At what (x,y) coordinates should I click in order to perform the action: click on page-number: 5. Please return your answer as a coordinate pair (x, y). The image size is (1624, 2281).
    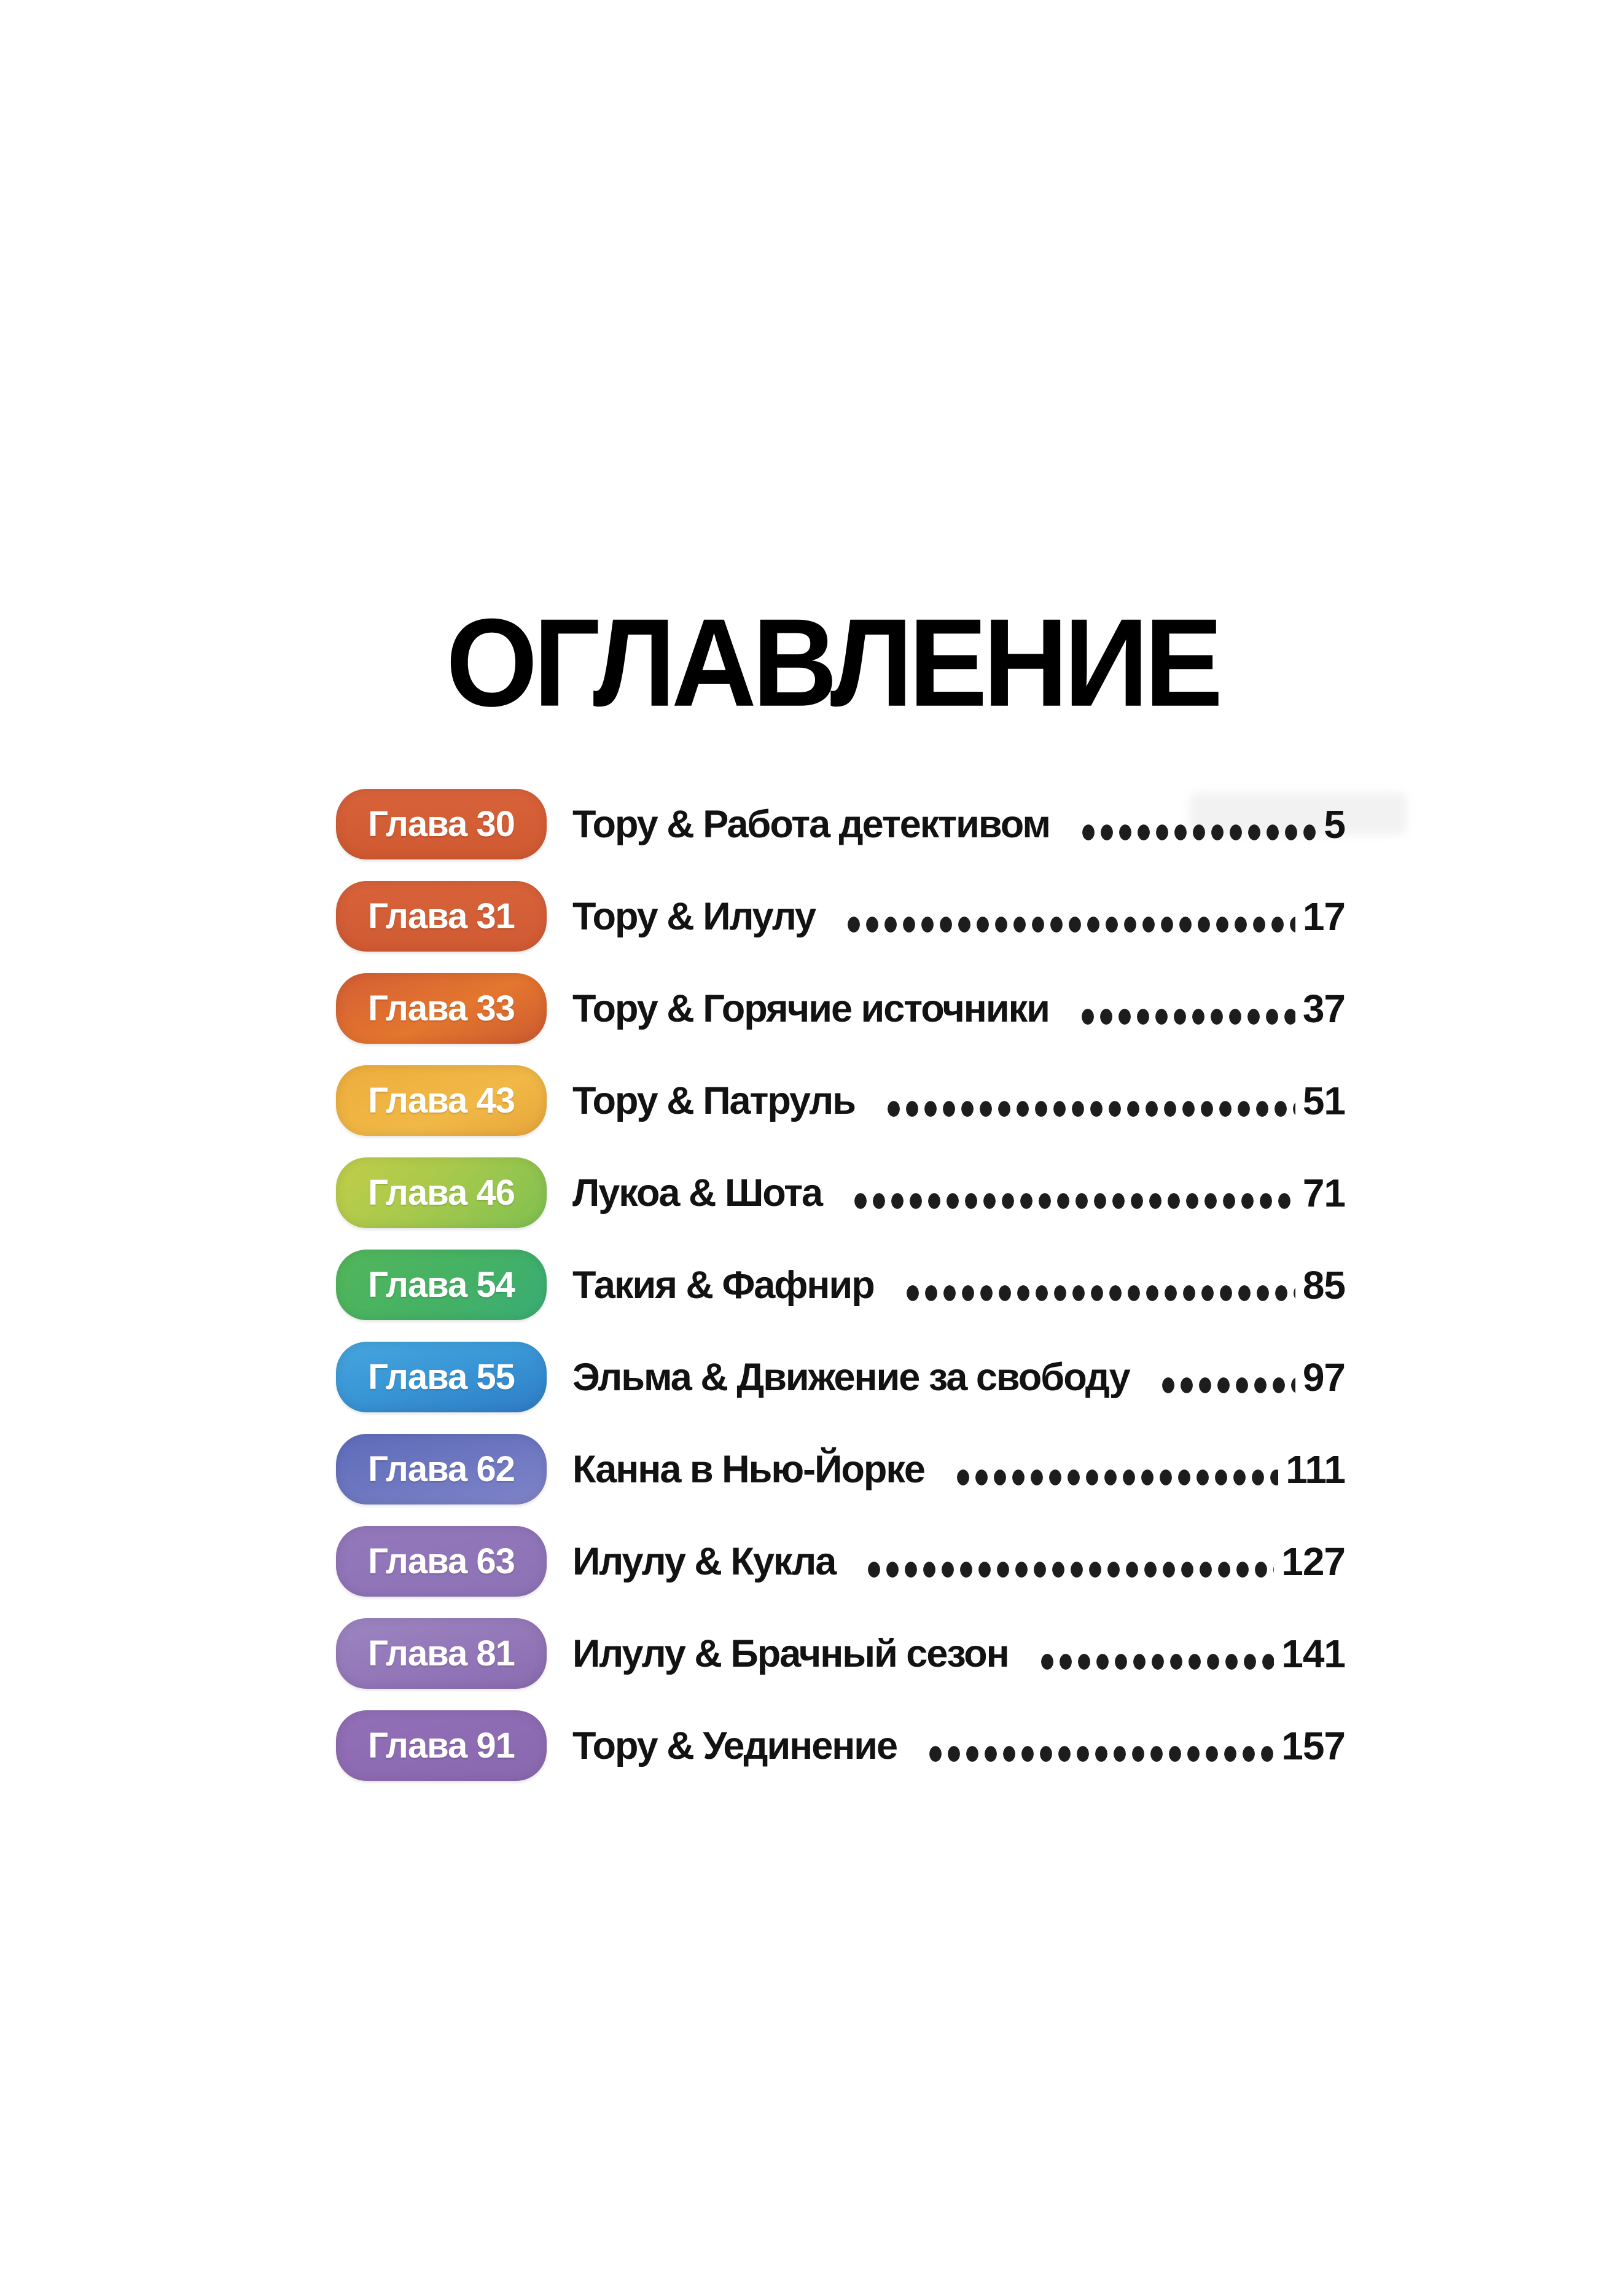
    Looking at the image, I should click on (1335, 824).